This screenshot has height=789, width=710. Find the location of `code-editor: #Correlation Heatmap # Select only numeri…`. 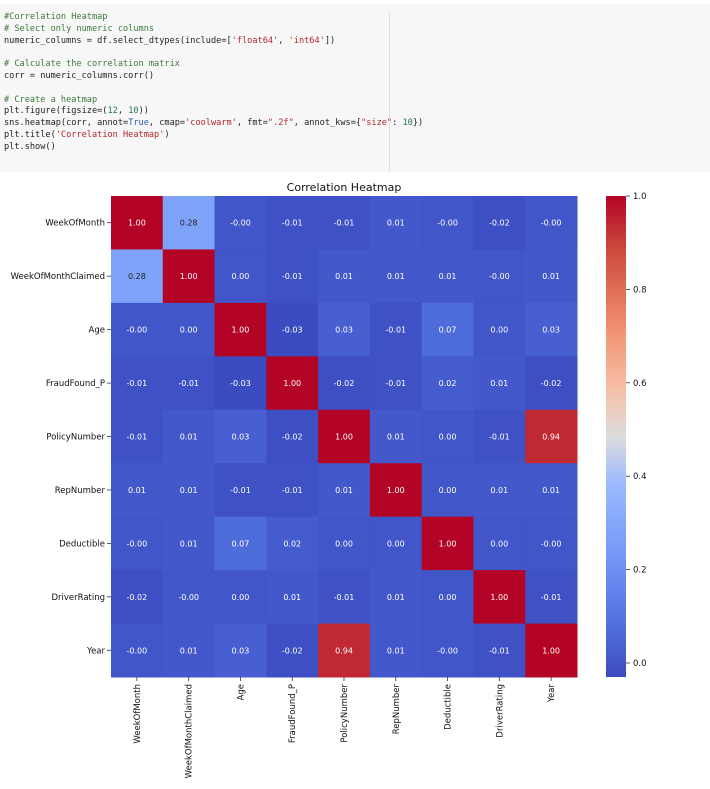

code-editor: #Correlation Heatmap # Select only numeri… is located at coordinates (213, 83).